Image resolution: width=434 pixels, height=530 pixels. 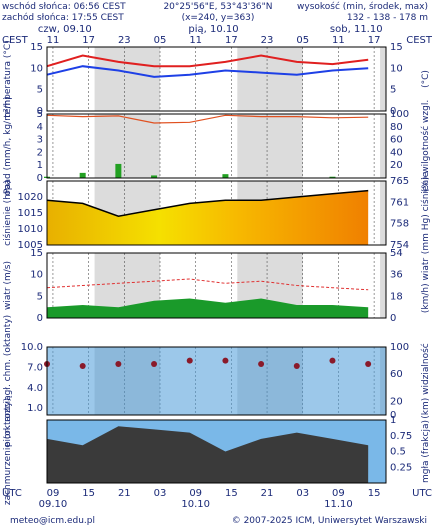 What do you see at coordinates (396, 165) in the screenshot?
I see `humidity-tick-label: 20` at bounding box center [396, 165].